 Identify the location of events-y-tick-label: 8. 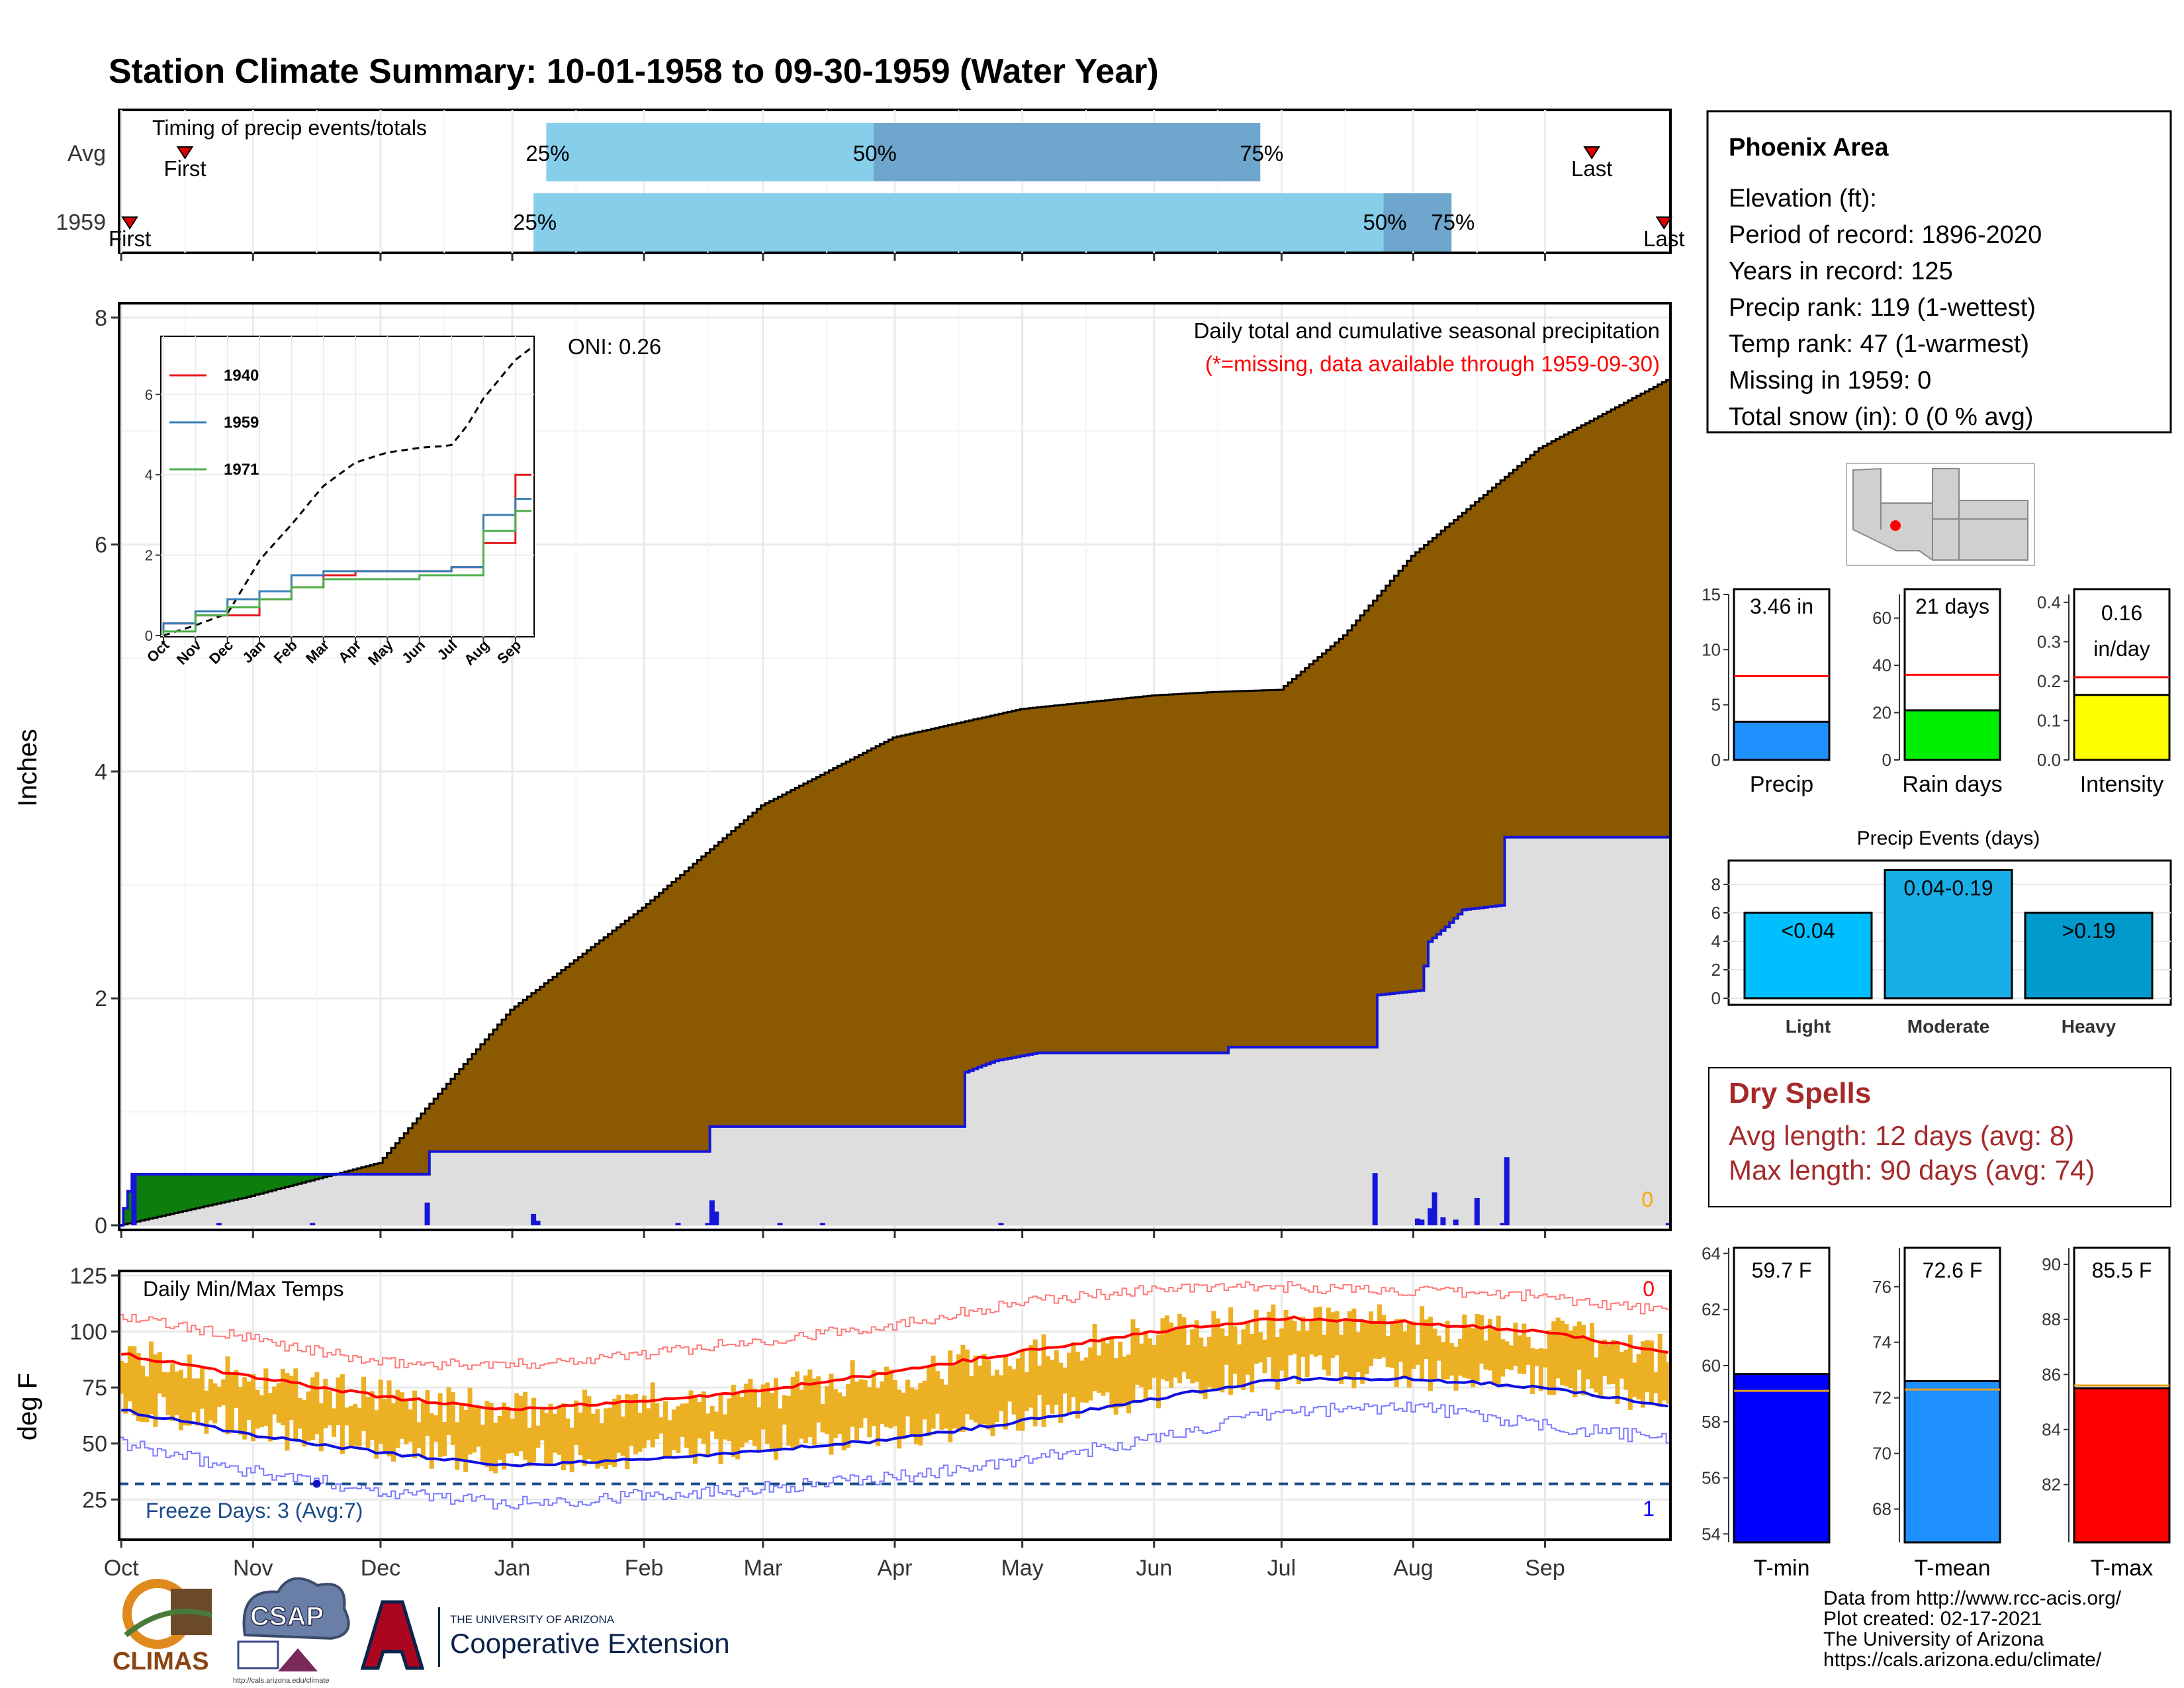
(1716, 884).